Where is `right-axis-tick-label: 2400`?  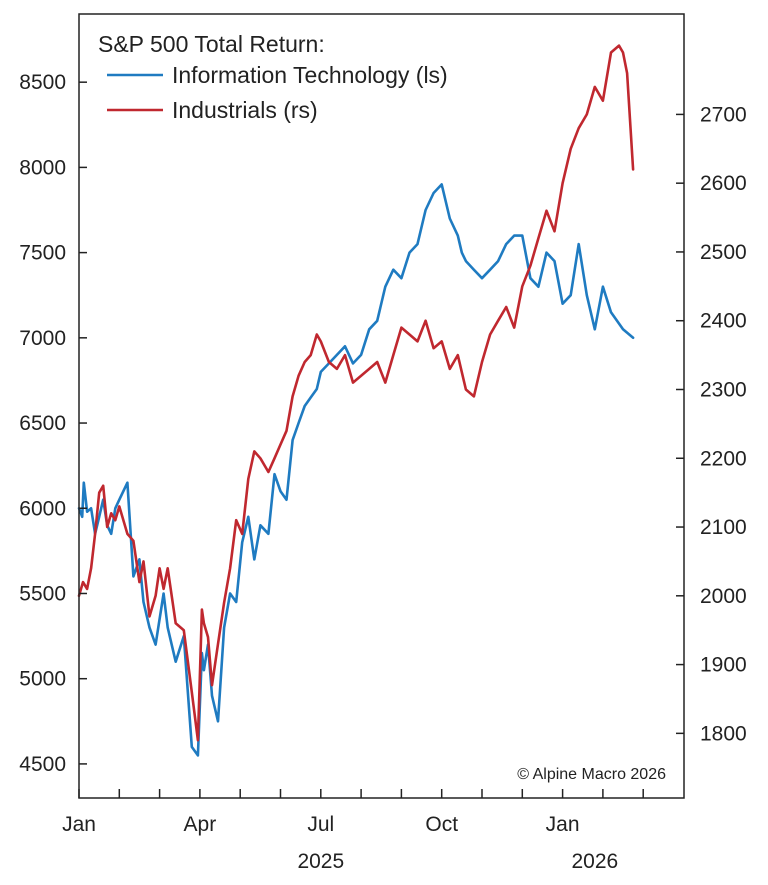 right-axis-tick-label: 2400 is located at coordinates (723, 321).